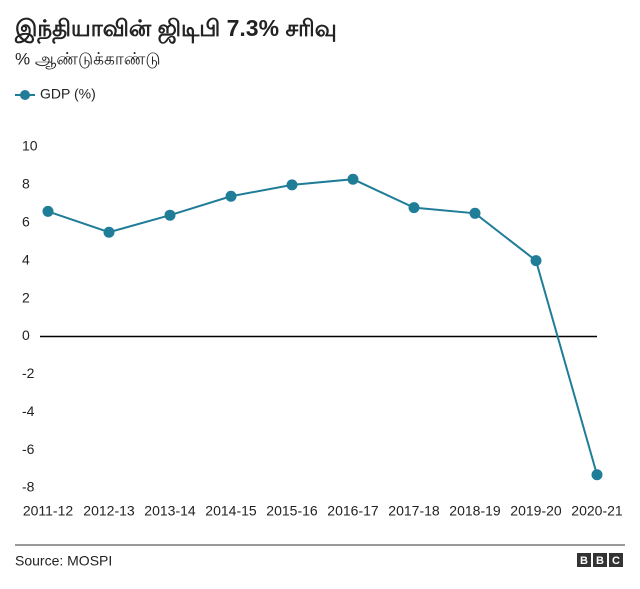 Image resolution: width=640 pixels, height=589 pixels. I want to click on y-tick-label: 8, so click(26, 184).